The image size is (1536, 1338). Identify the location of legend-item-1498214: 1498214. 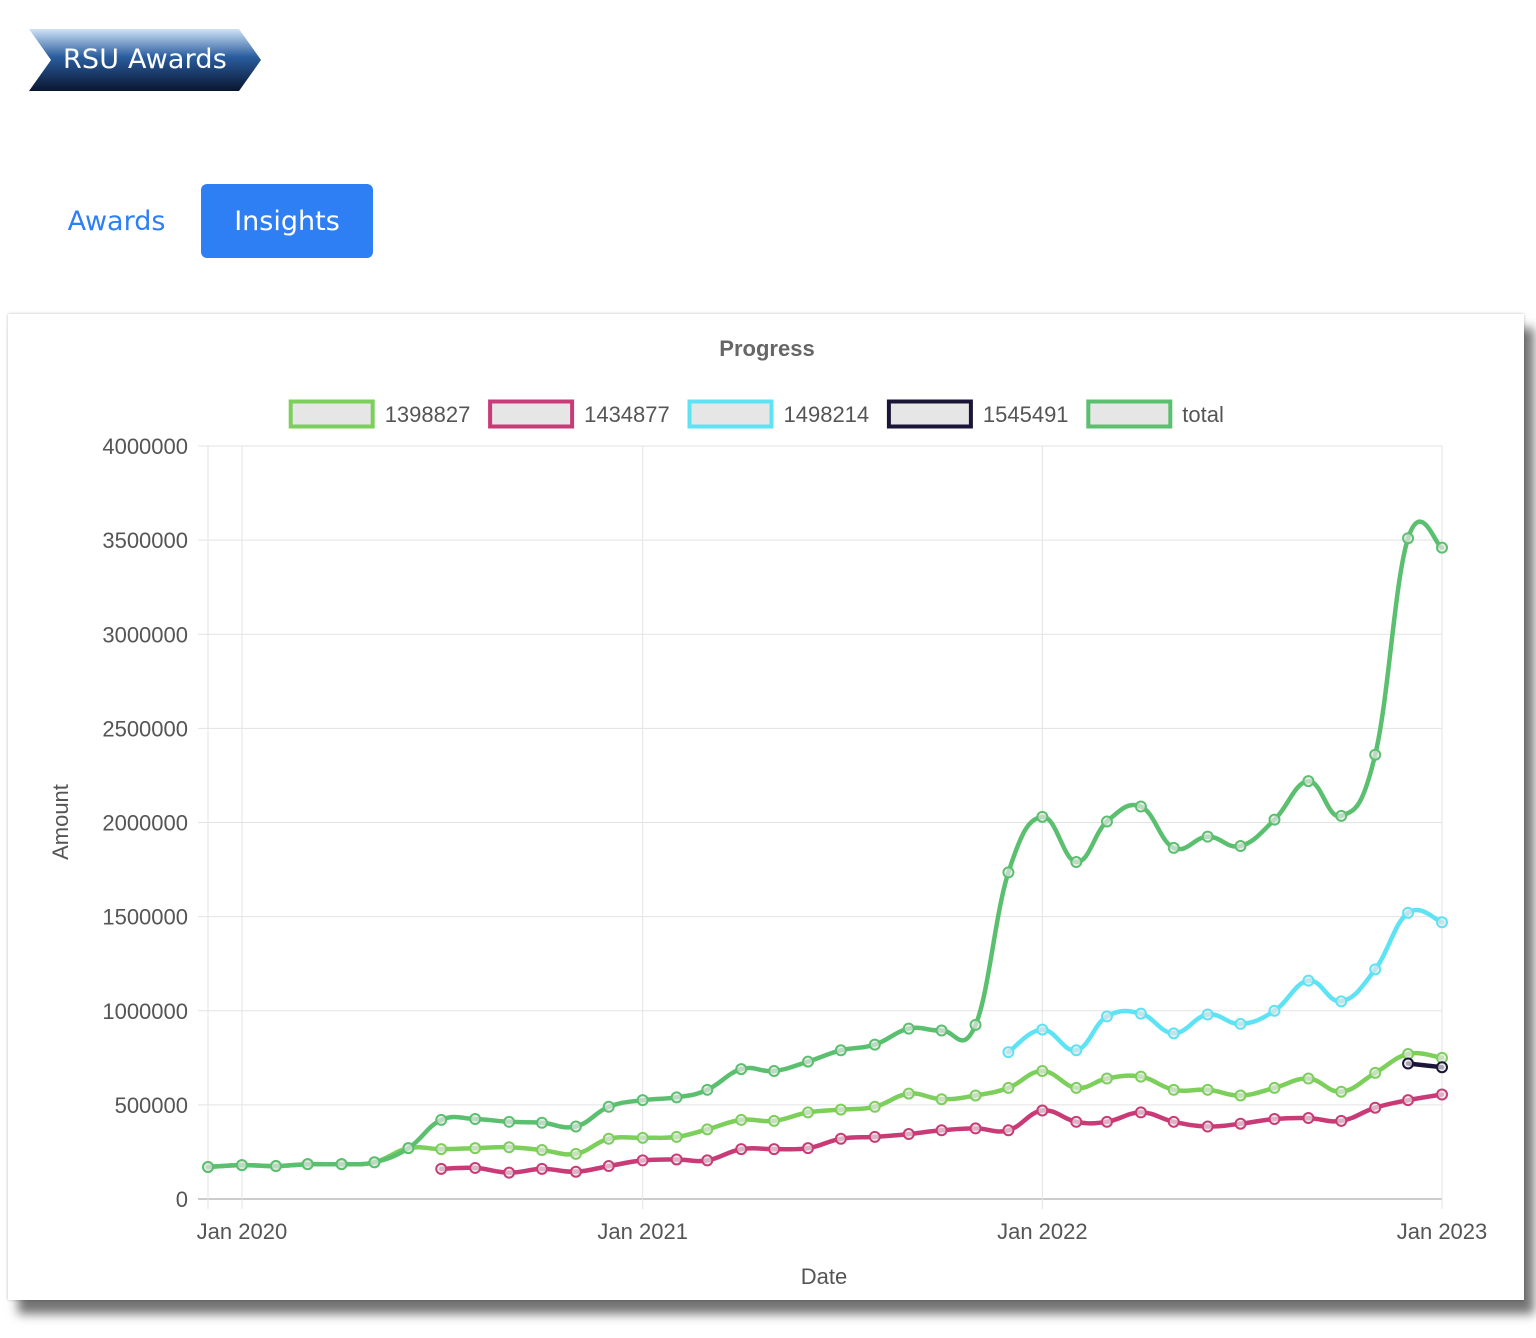
(778, 414).